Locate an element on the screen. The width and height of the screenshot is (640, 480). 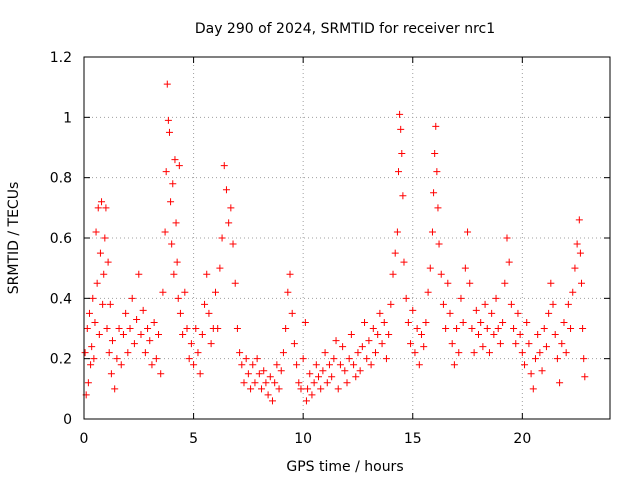
y-tick-label: 0 is located at coordinates (67, 420).